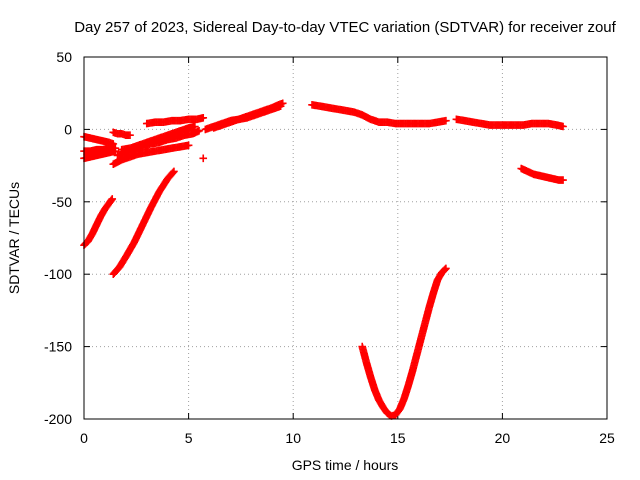 The height and width of the screenshot is (480, 640). I want to click on x-tick-label: 5, so click(189, 438).